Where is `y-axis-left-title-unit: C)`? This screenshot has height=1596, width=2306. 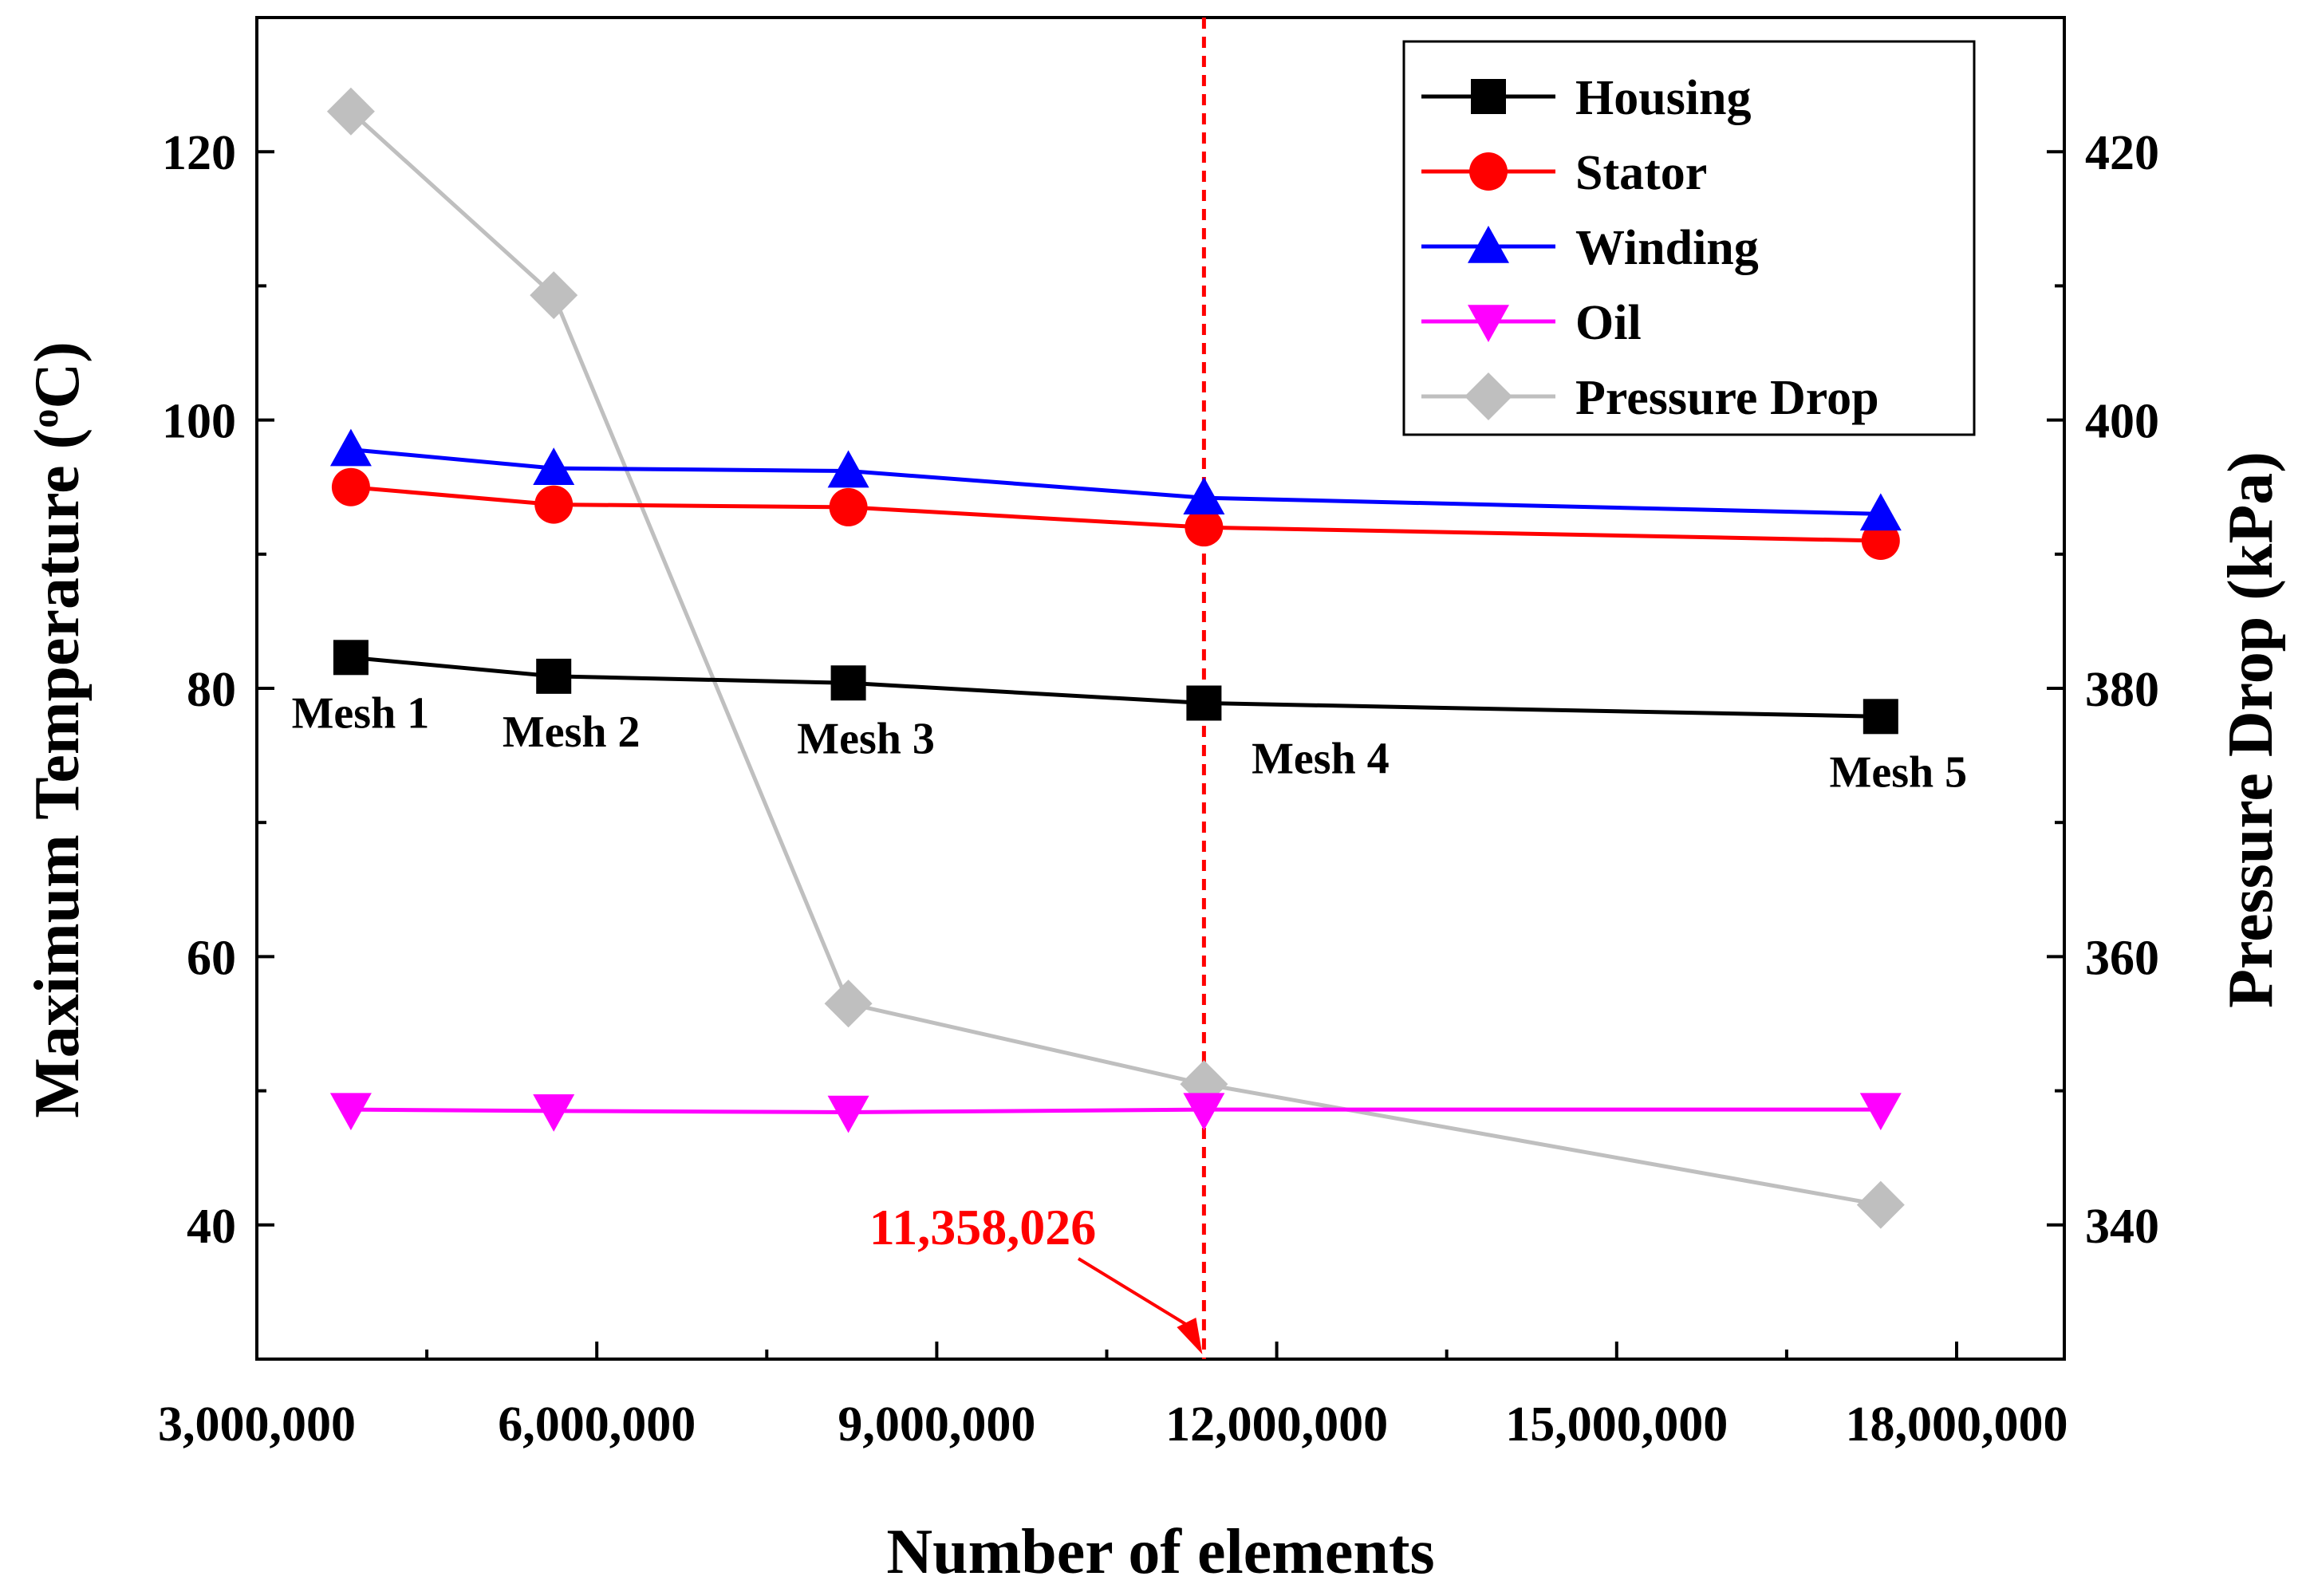 y-axis-left-title-unit: C) is located at coordinates (57, 374).